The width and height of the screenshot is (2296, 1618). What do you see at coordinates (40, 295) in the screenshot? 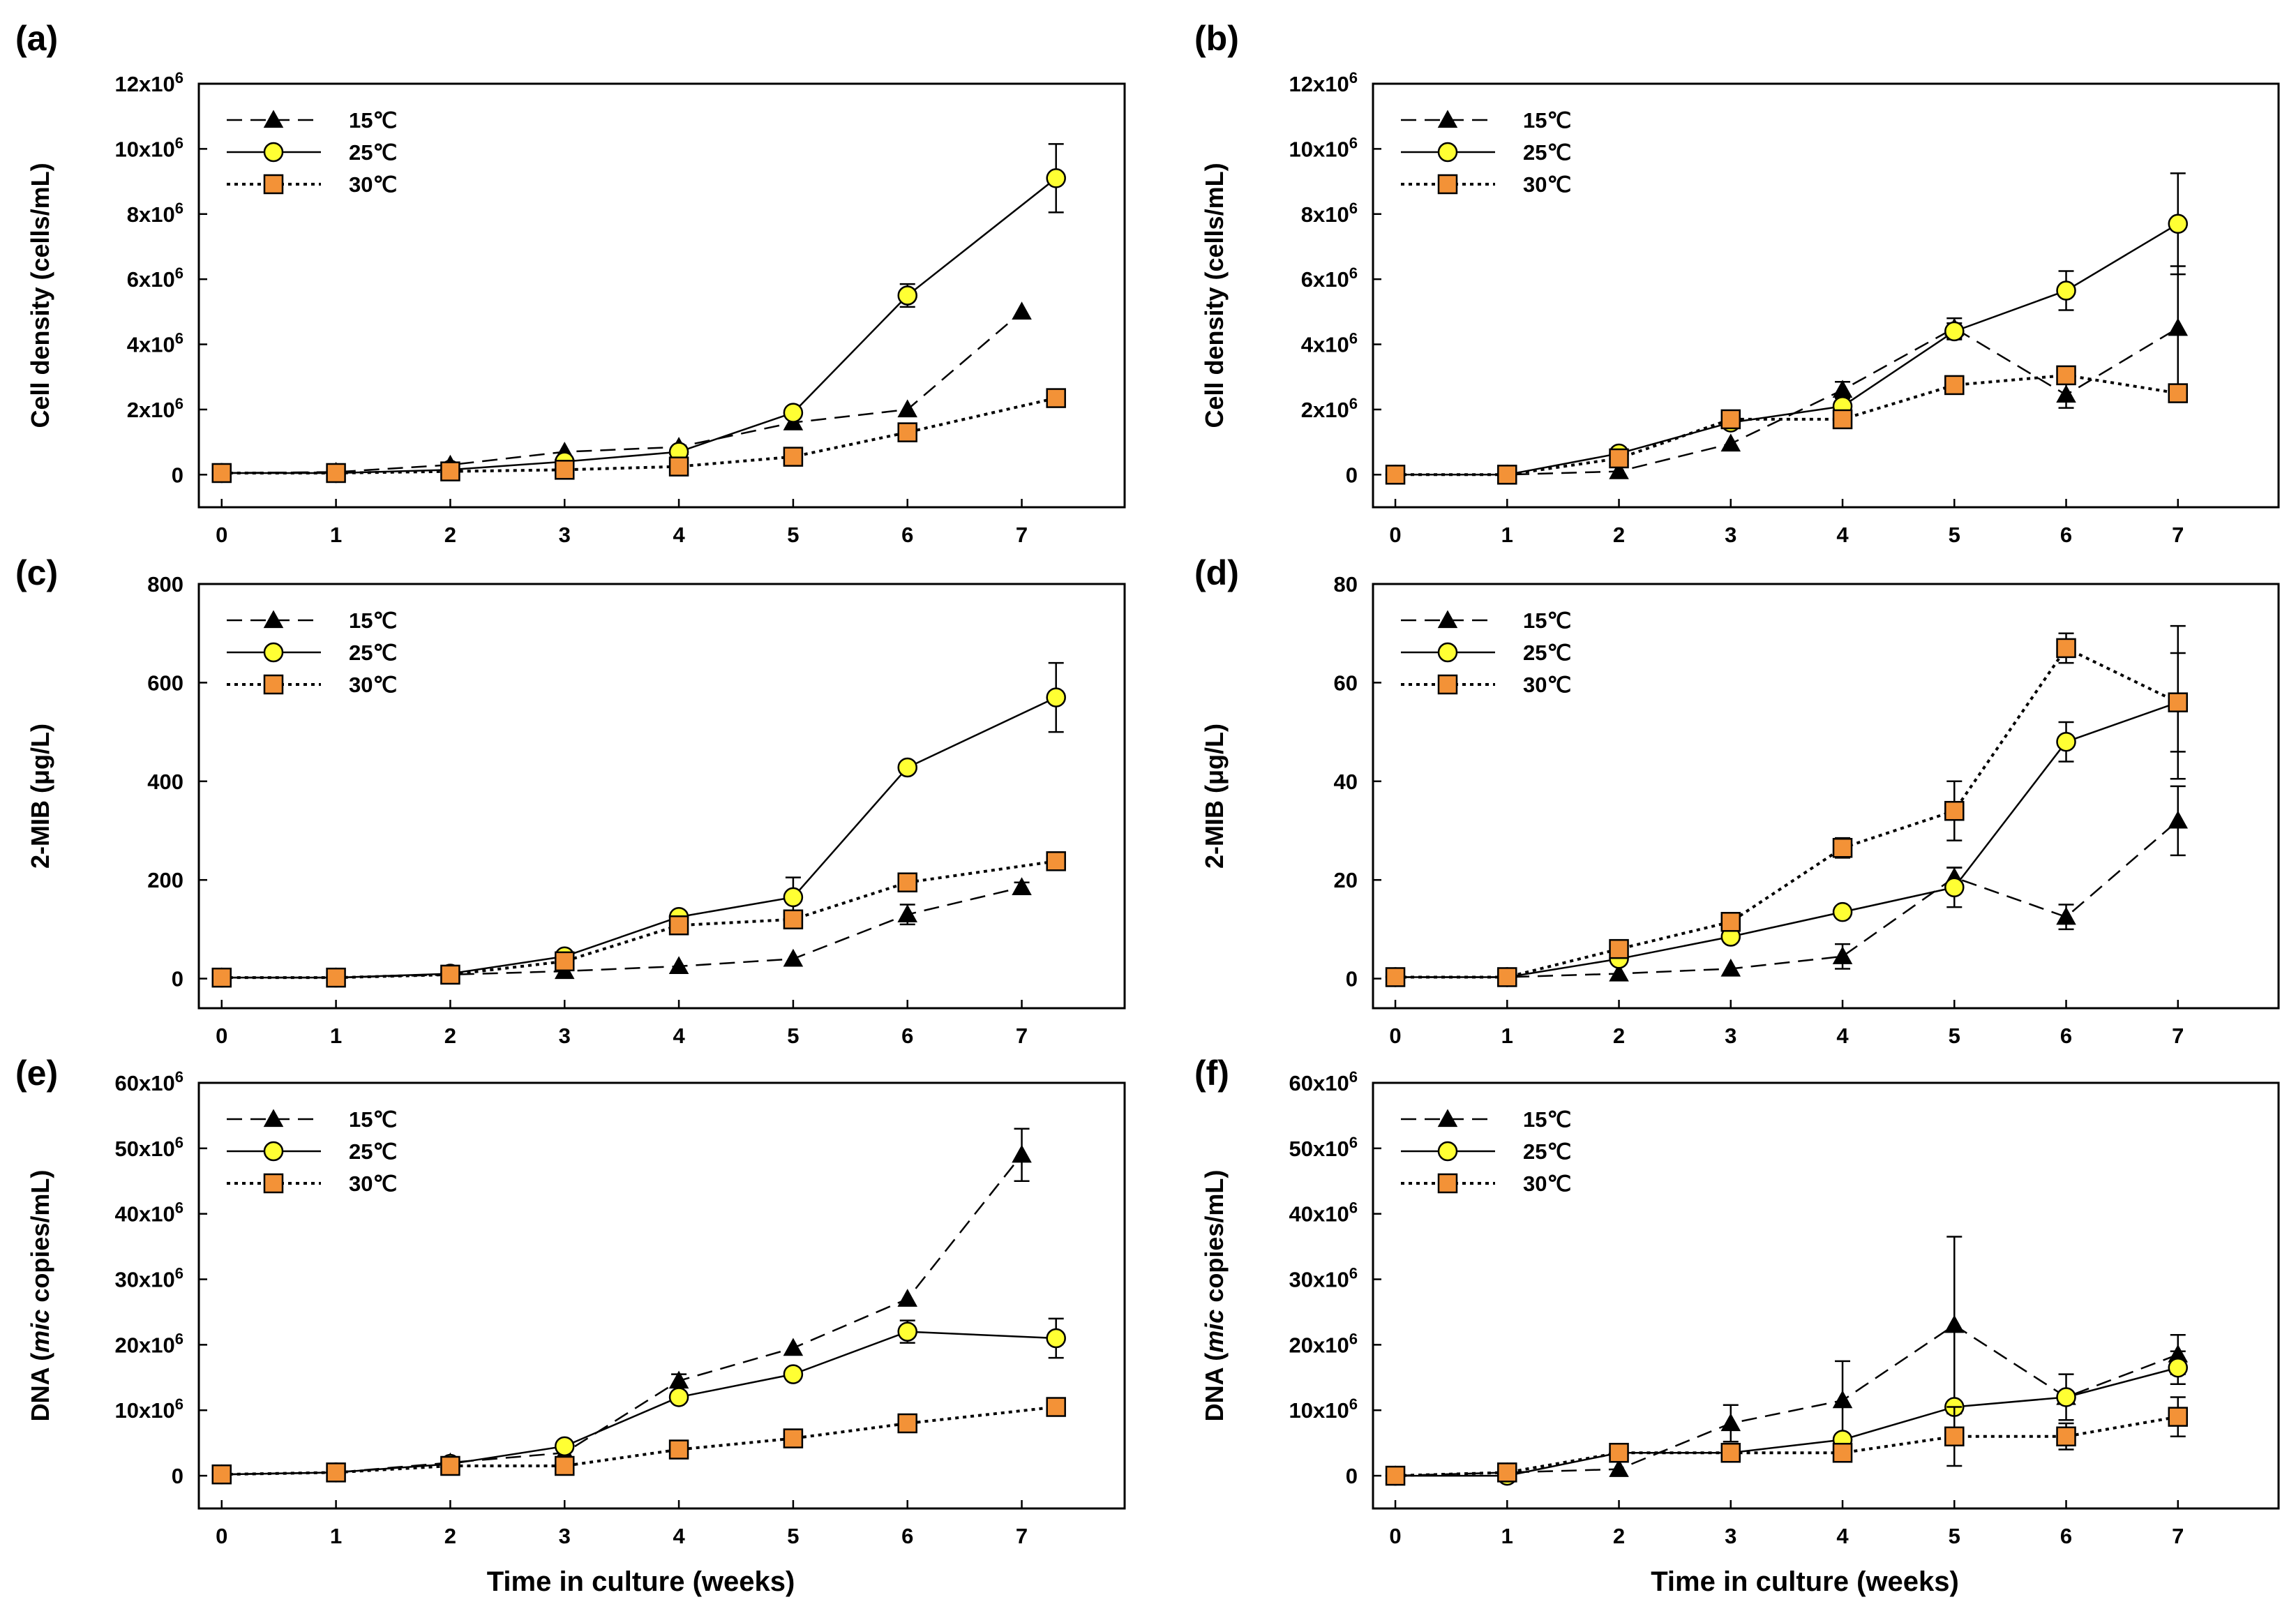
I see `y-axis-label: Cell density (cells/mL)` at bounding box center [40, 295].